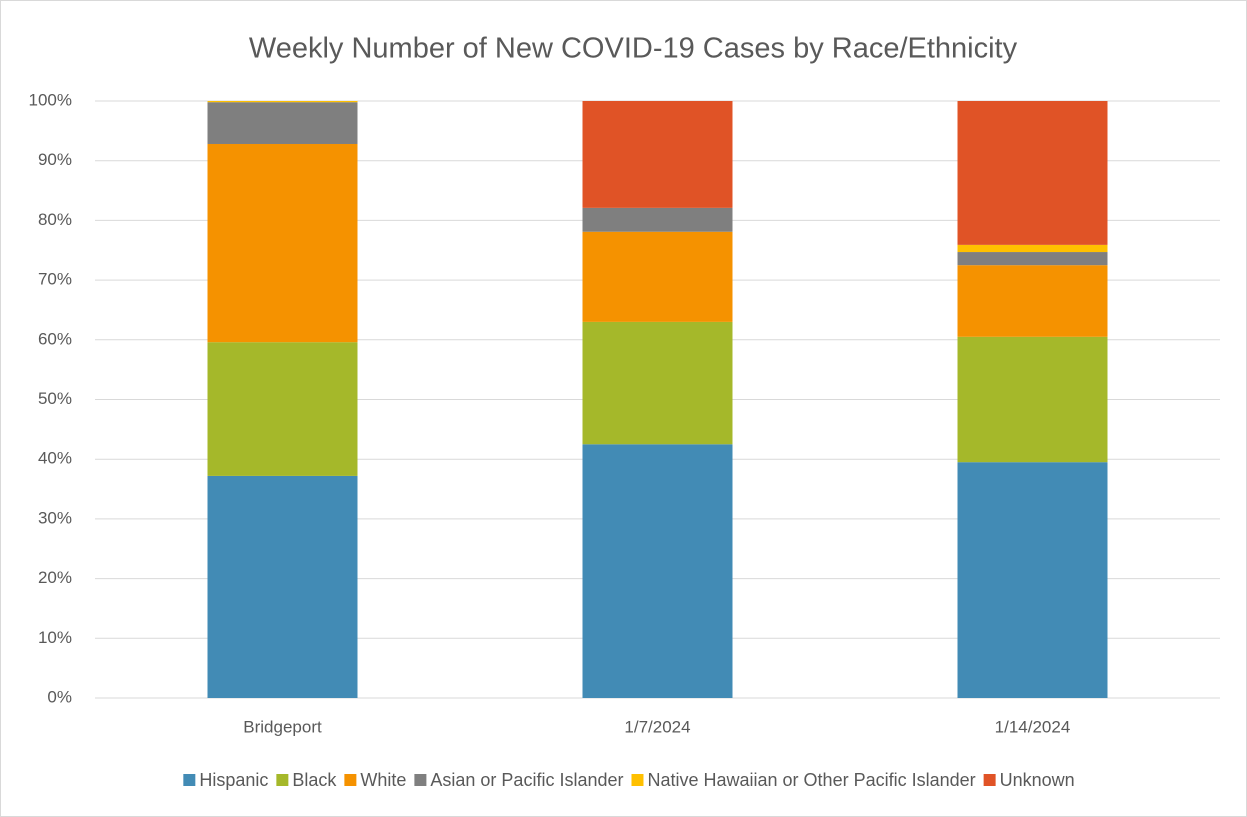 This screenshot has width=1247, height=817. I want to click on y-tick-label: 80%, so click(55, 219).